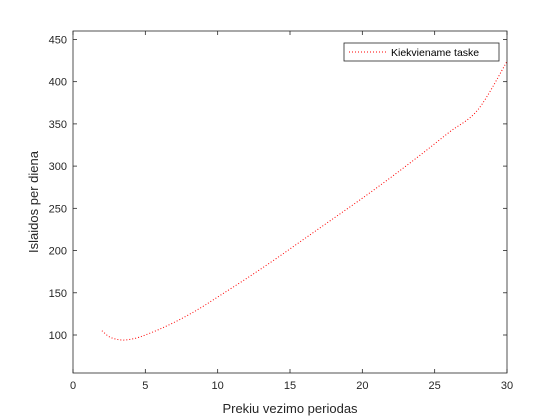  What do you see at coordinates (33, 201) in the screenshot?
I see `y-axis-label: Islaidos per diena` at bounding box center [33, 201].